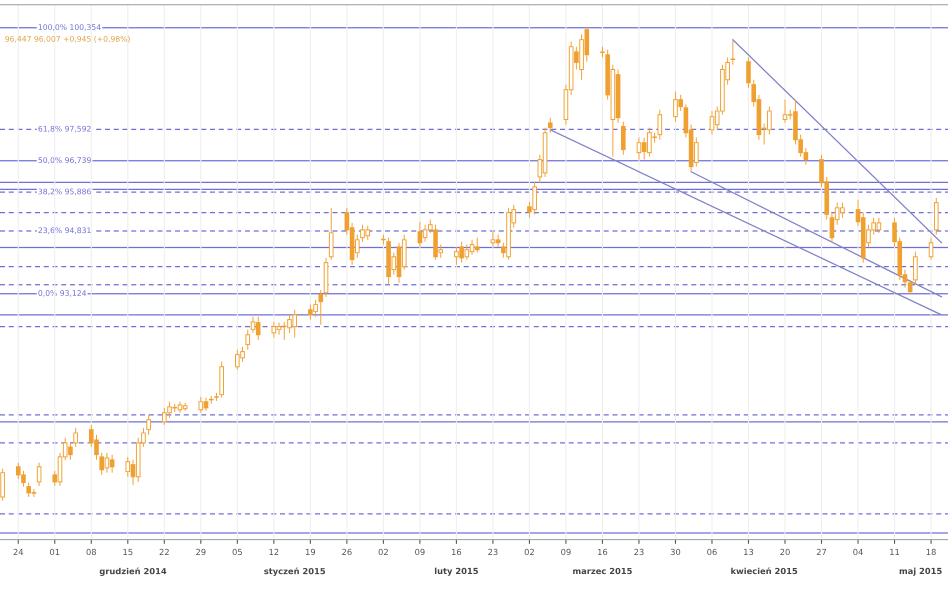  Describe the element at coordinates (749, 552) in the screenshot. I see `x-tick-label: 13` at that location.